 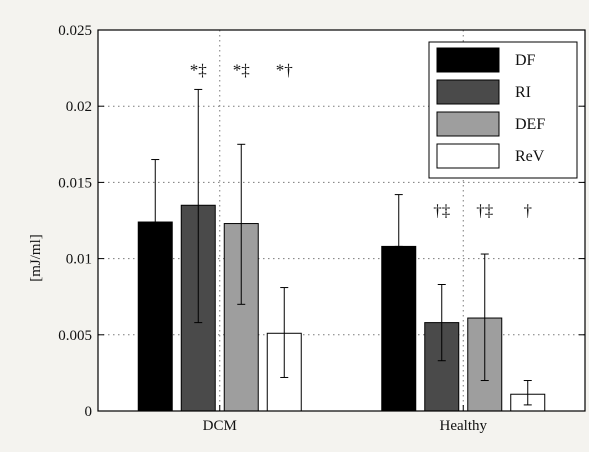 I want to click on legend-label: ReV, so click(x=530, y=156).